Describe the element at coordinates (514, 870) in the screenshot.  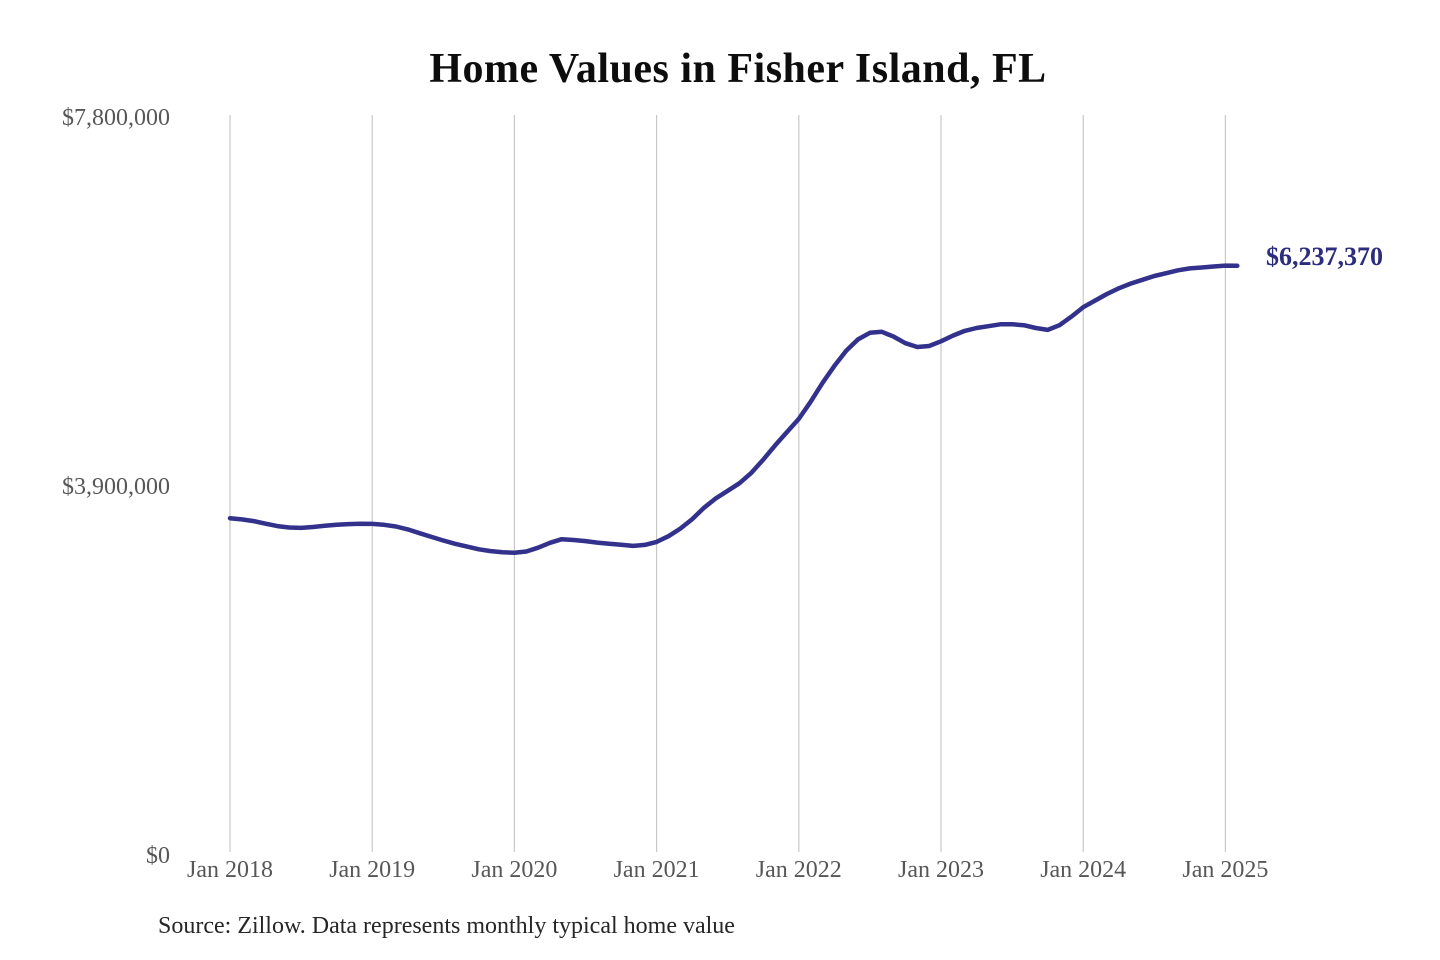
I see `x-axis-label-jan-2020: Jan 2020` at that location.